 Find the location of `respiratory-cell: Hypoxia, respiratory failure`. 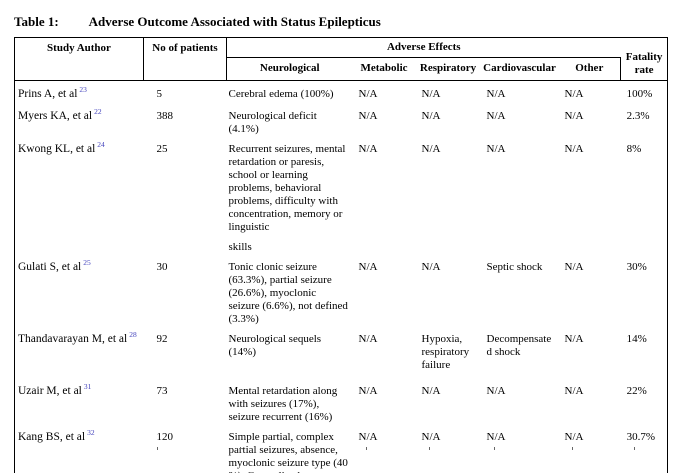

respiratory-cell: Hypoxia, respiratory failure is located at coordinates (445, 351).